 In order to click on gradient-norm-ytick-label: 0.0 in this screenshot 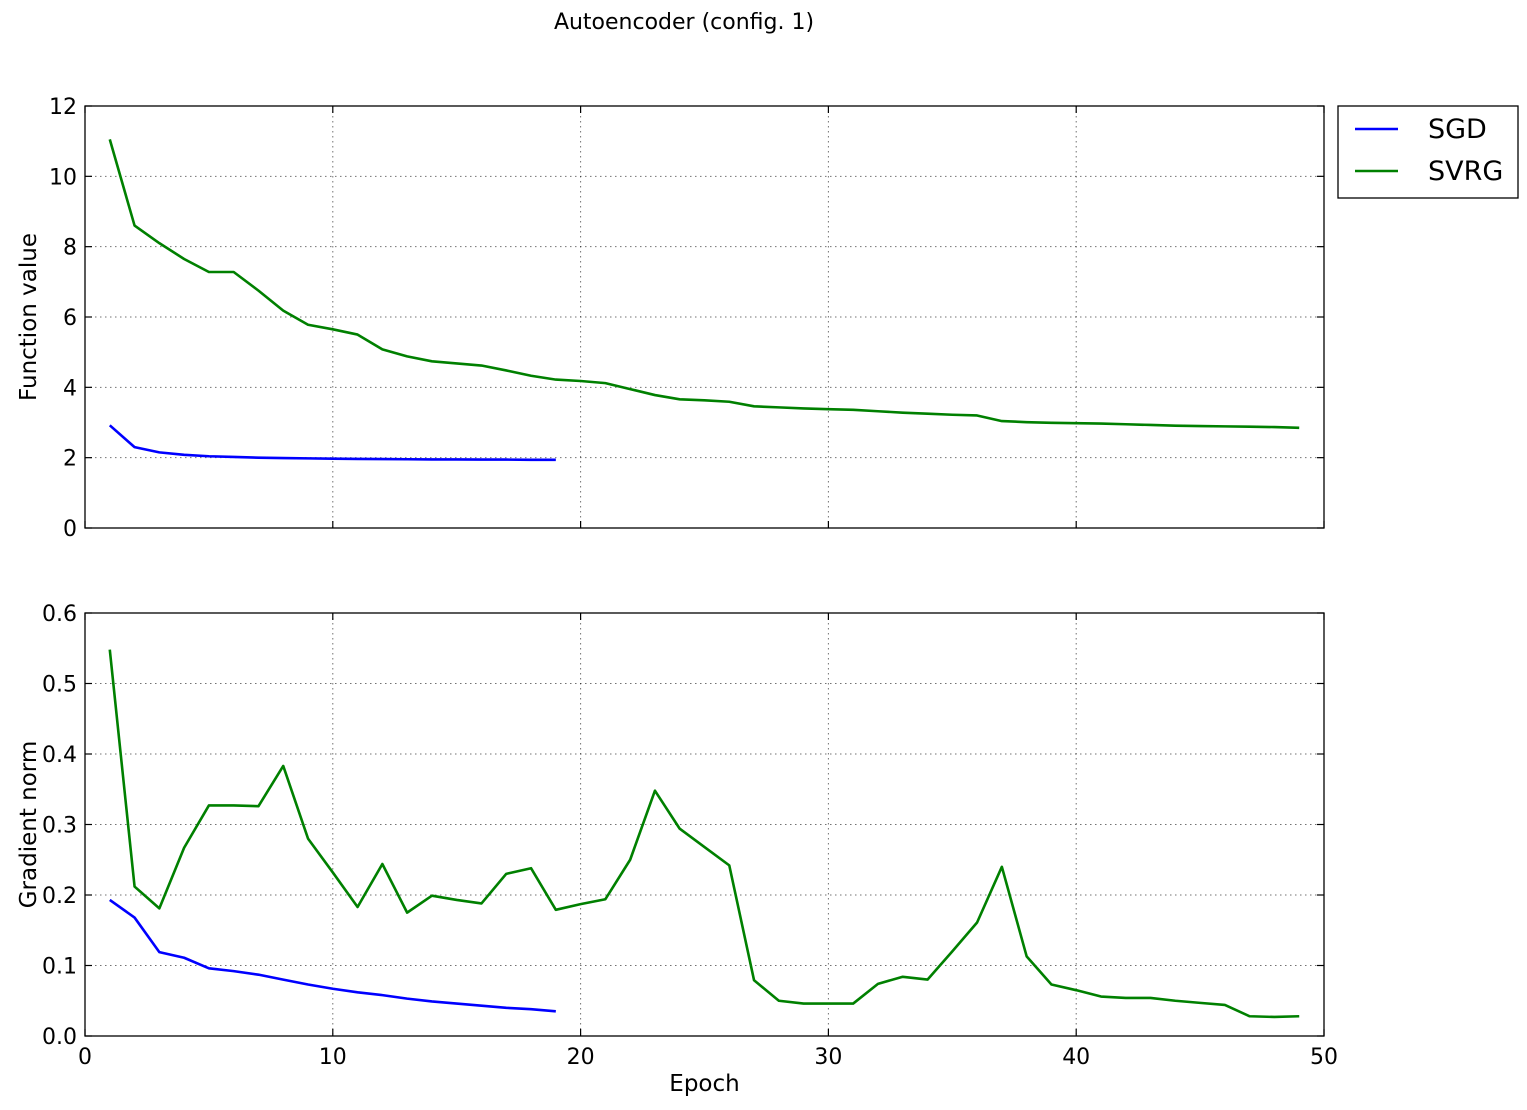, I will do `click(59, 1037)`.